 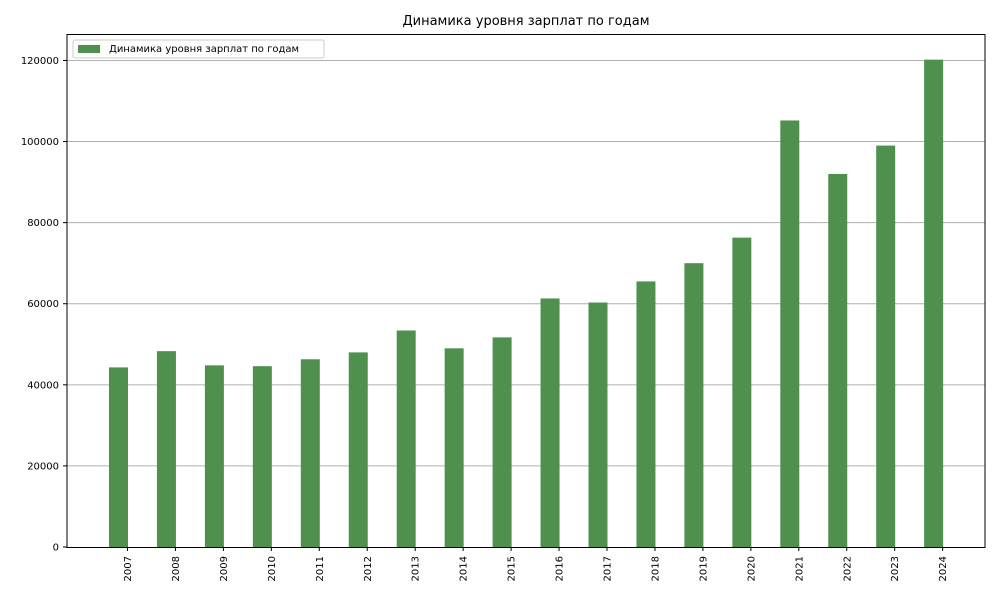 I want to click on x-tick-label: 2017, so click(x=608, y=568).